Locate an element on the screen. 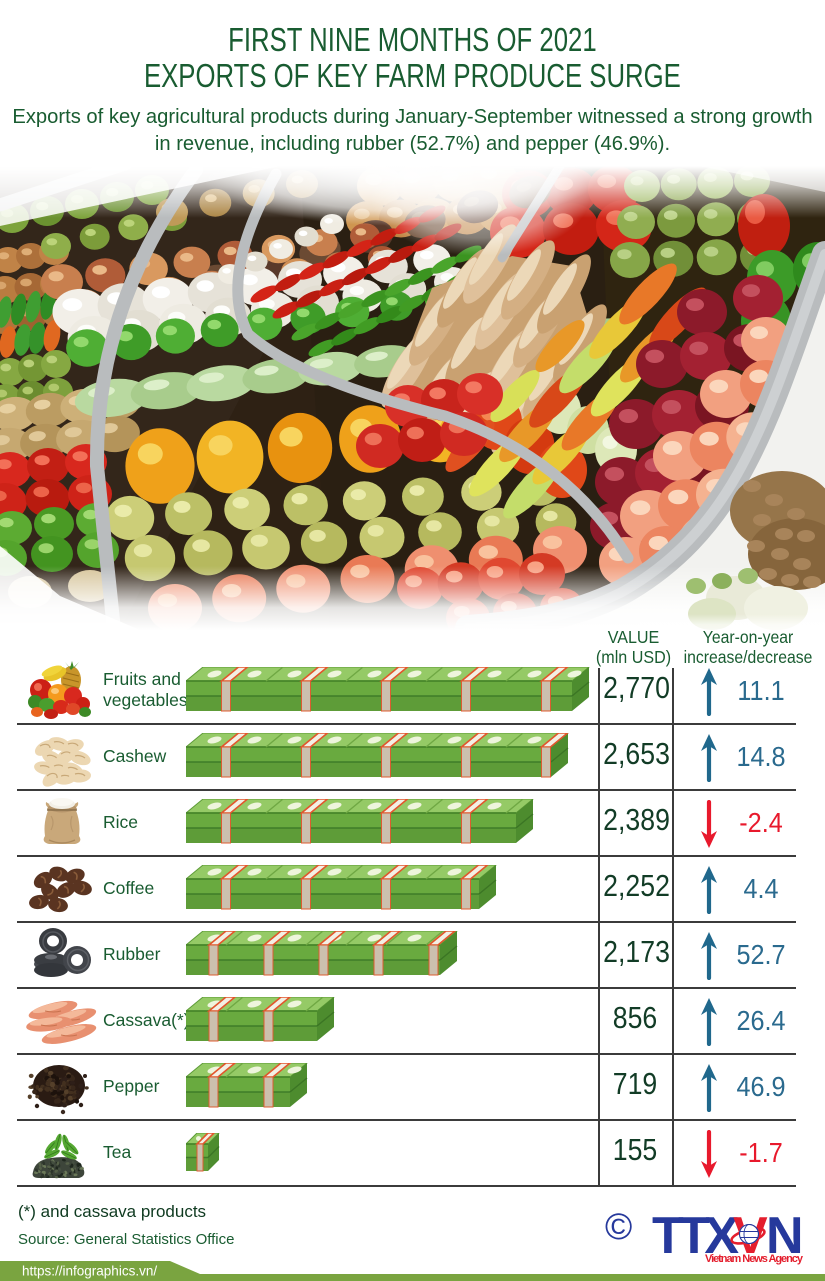  svg-text: TTX is located at coordinates (695, 1236).